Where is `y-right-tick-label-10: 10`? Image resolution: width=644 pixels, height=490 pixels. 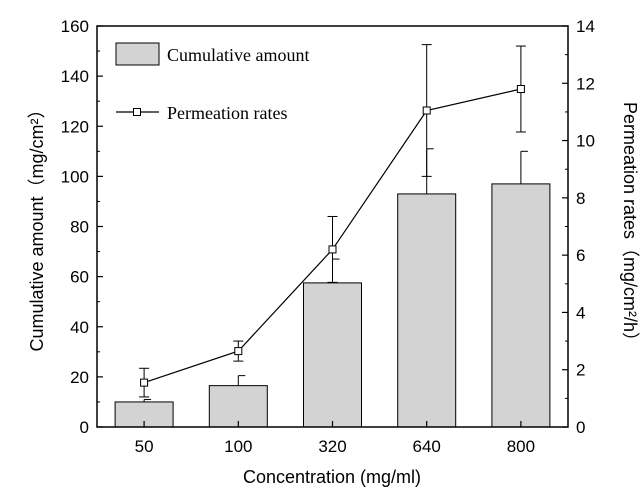
y-right-tick-label-10: 10 is located at coordinates (585, 141).